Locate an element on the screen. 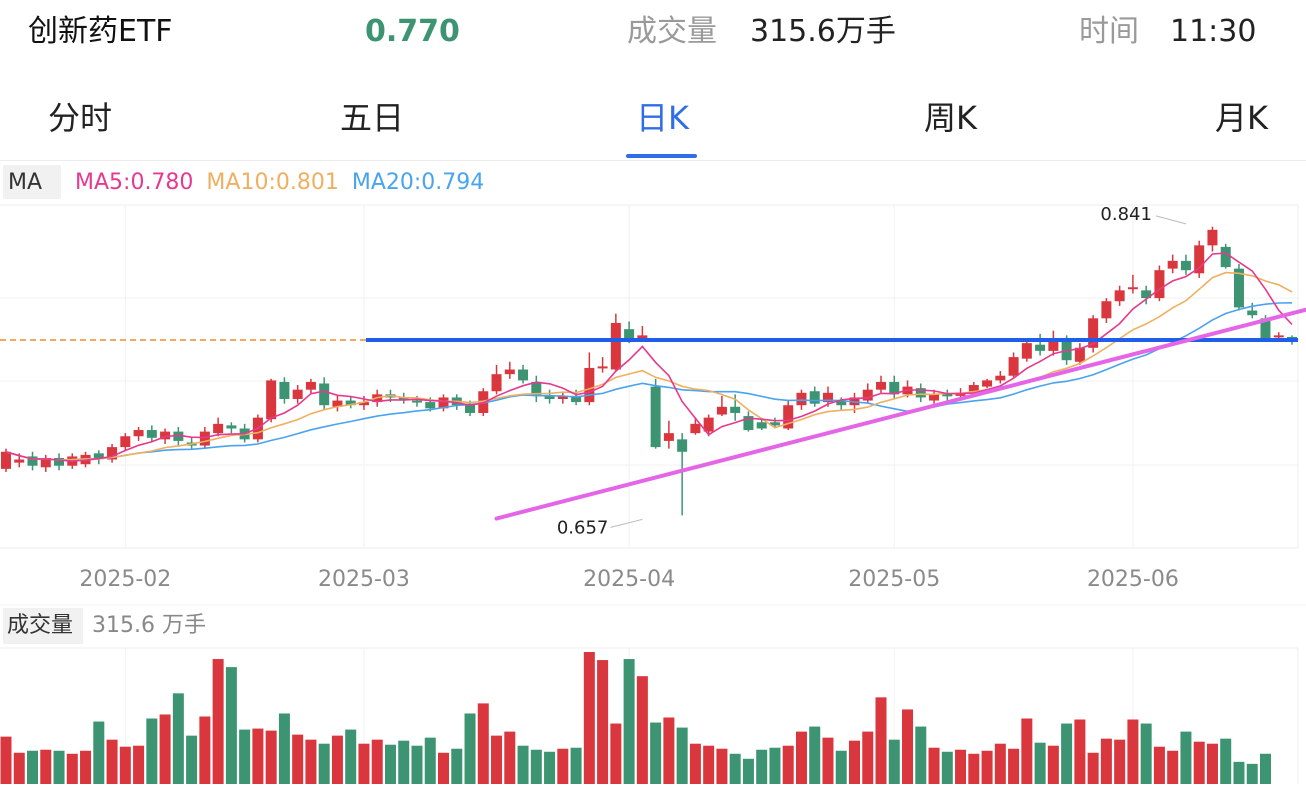 This screenshot has width=1306, height=794. tab-intraday: 分时 is located at coordinates (80, 118).